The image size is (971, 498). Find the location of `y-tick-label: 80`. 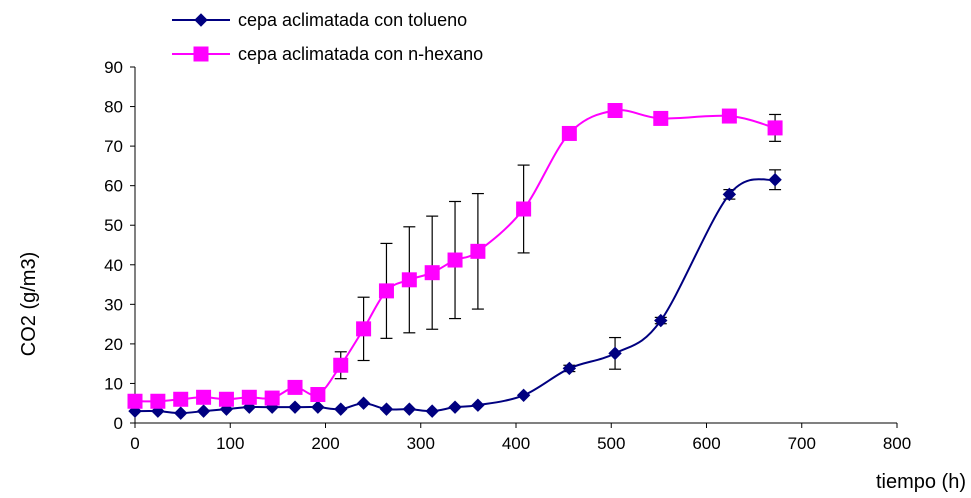

y-tick-label: 80 is located at coordinates (113, 107).